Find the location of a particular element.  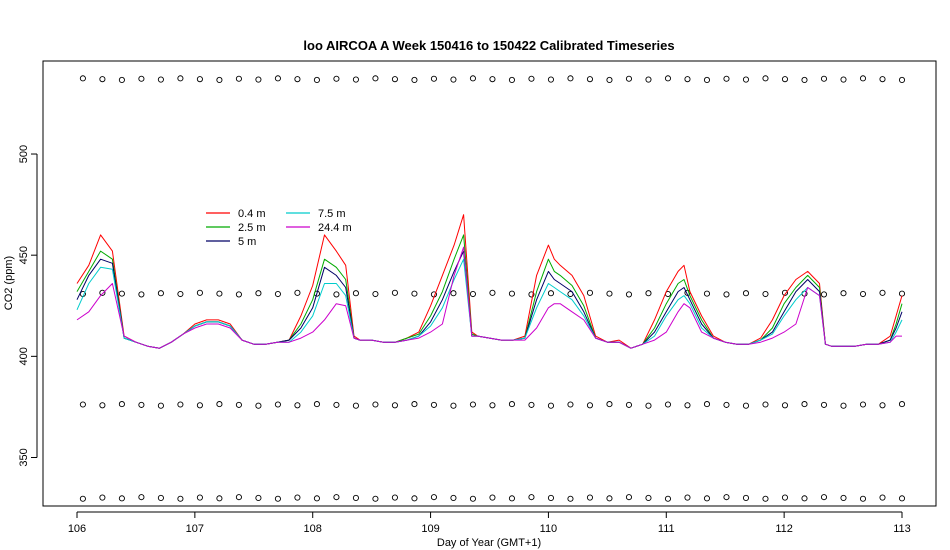

x-tick-label: 108 is located at coordinates (313, 529).